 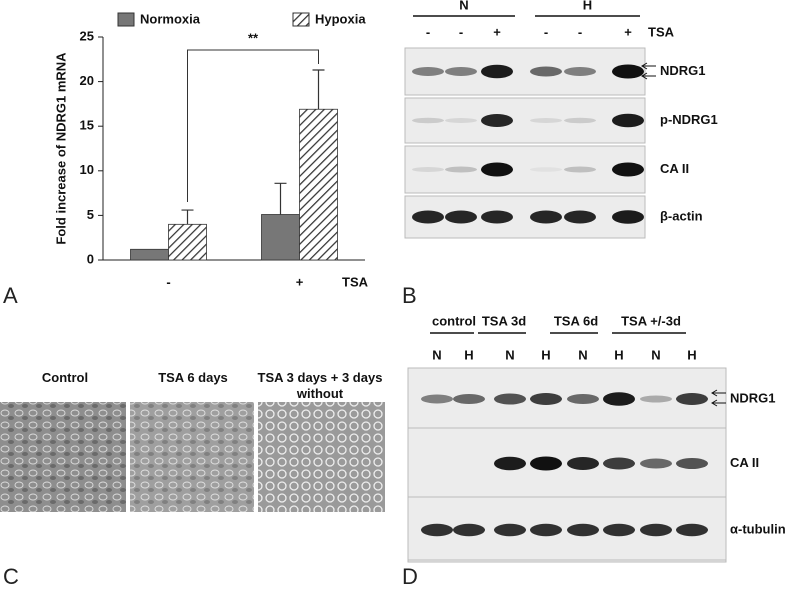 What do you see at coordinates (587, 6) in the screenshot?
I see `group-label: H` at bounding box center [587, 6].